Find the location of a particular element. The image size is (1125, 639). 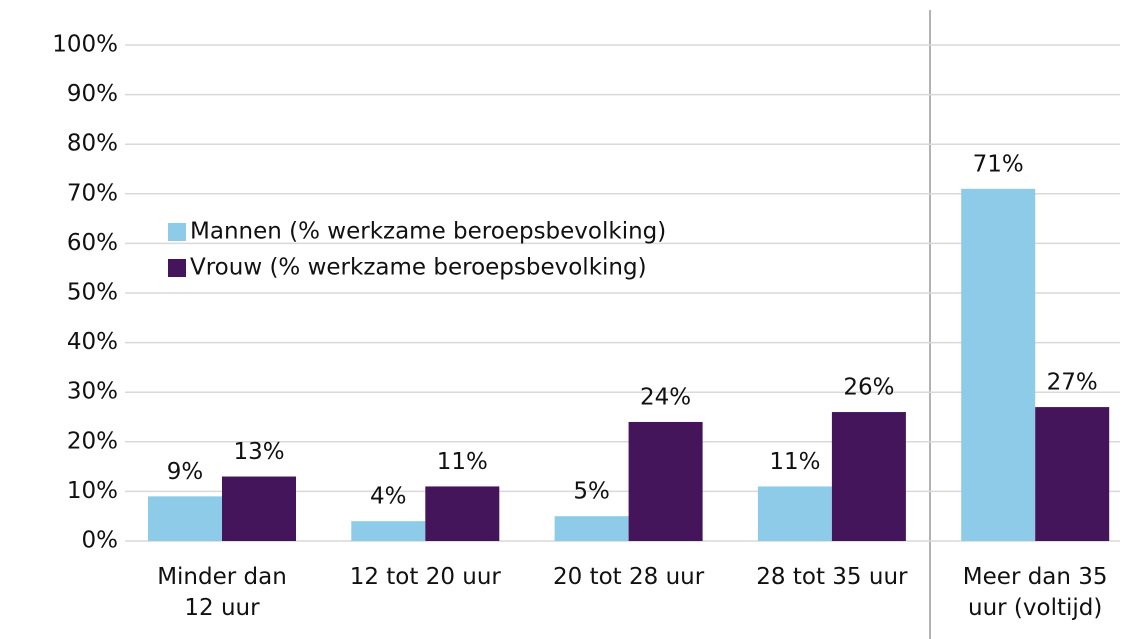

y-tick-label: 40% is located at coordinates (92, 342).